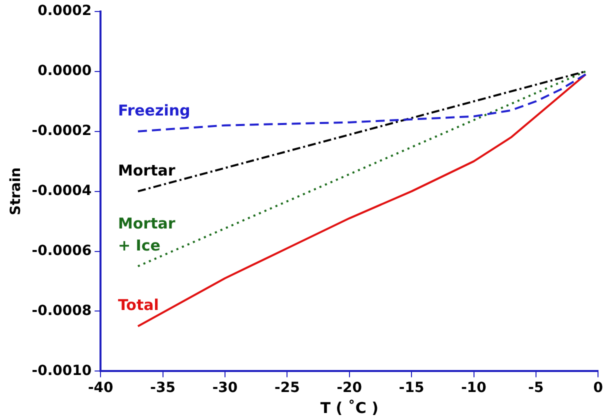 This screenshot has height=420, width=606. Describe the element at coordinates (62, 250) in the screenshot. I see `y-tick-label: -0.0006` at that location.